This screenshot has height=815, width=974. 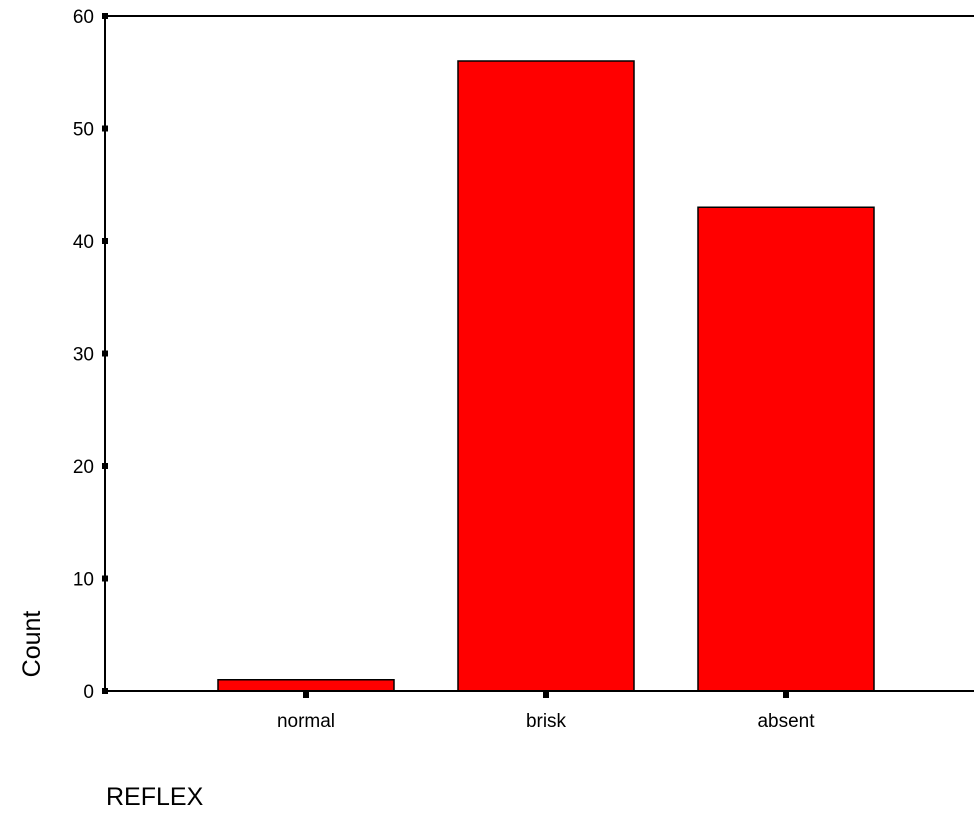 I want to click on y-ticks-group: 0 10 20 30 40 50 60, so click(x=90, y=355).